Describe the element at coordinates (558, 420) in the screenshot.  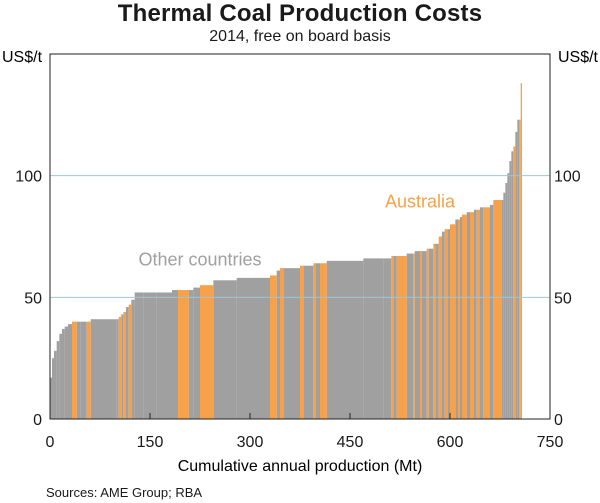
I see `y-tick-label-right: 0` at that location.